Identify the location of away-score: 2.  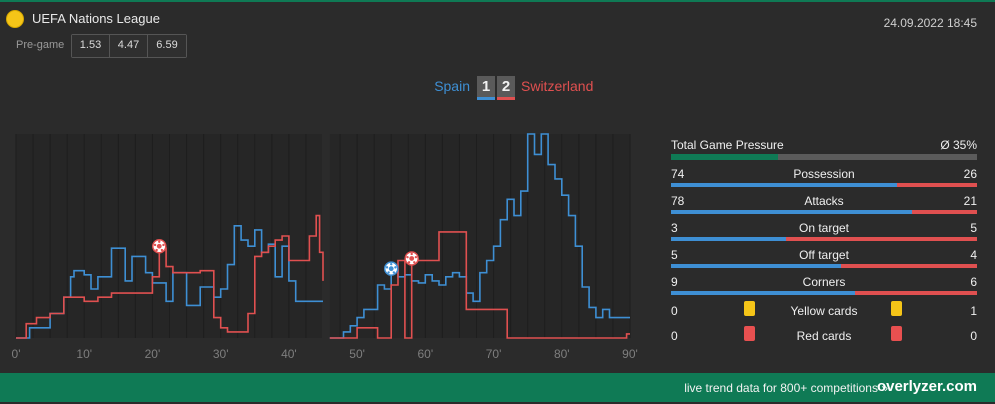
(506, 88).